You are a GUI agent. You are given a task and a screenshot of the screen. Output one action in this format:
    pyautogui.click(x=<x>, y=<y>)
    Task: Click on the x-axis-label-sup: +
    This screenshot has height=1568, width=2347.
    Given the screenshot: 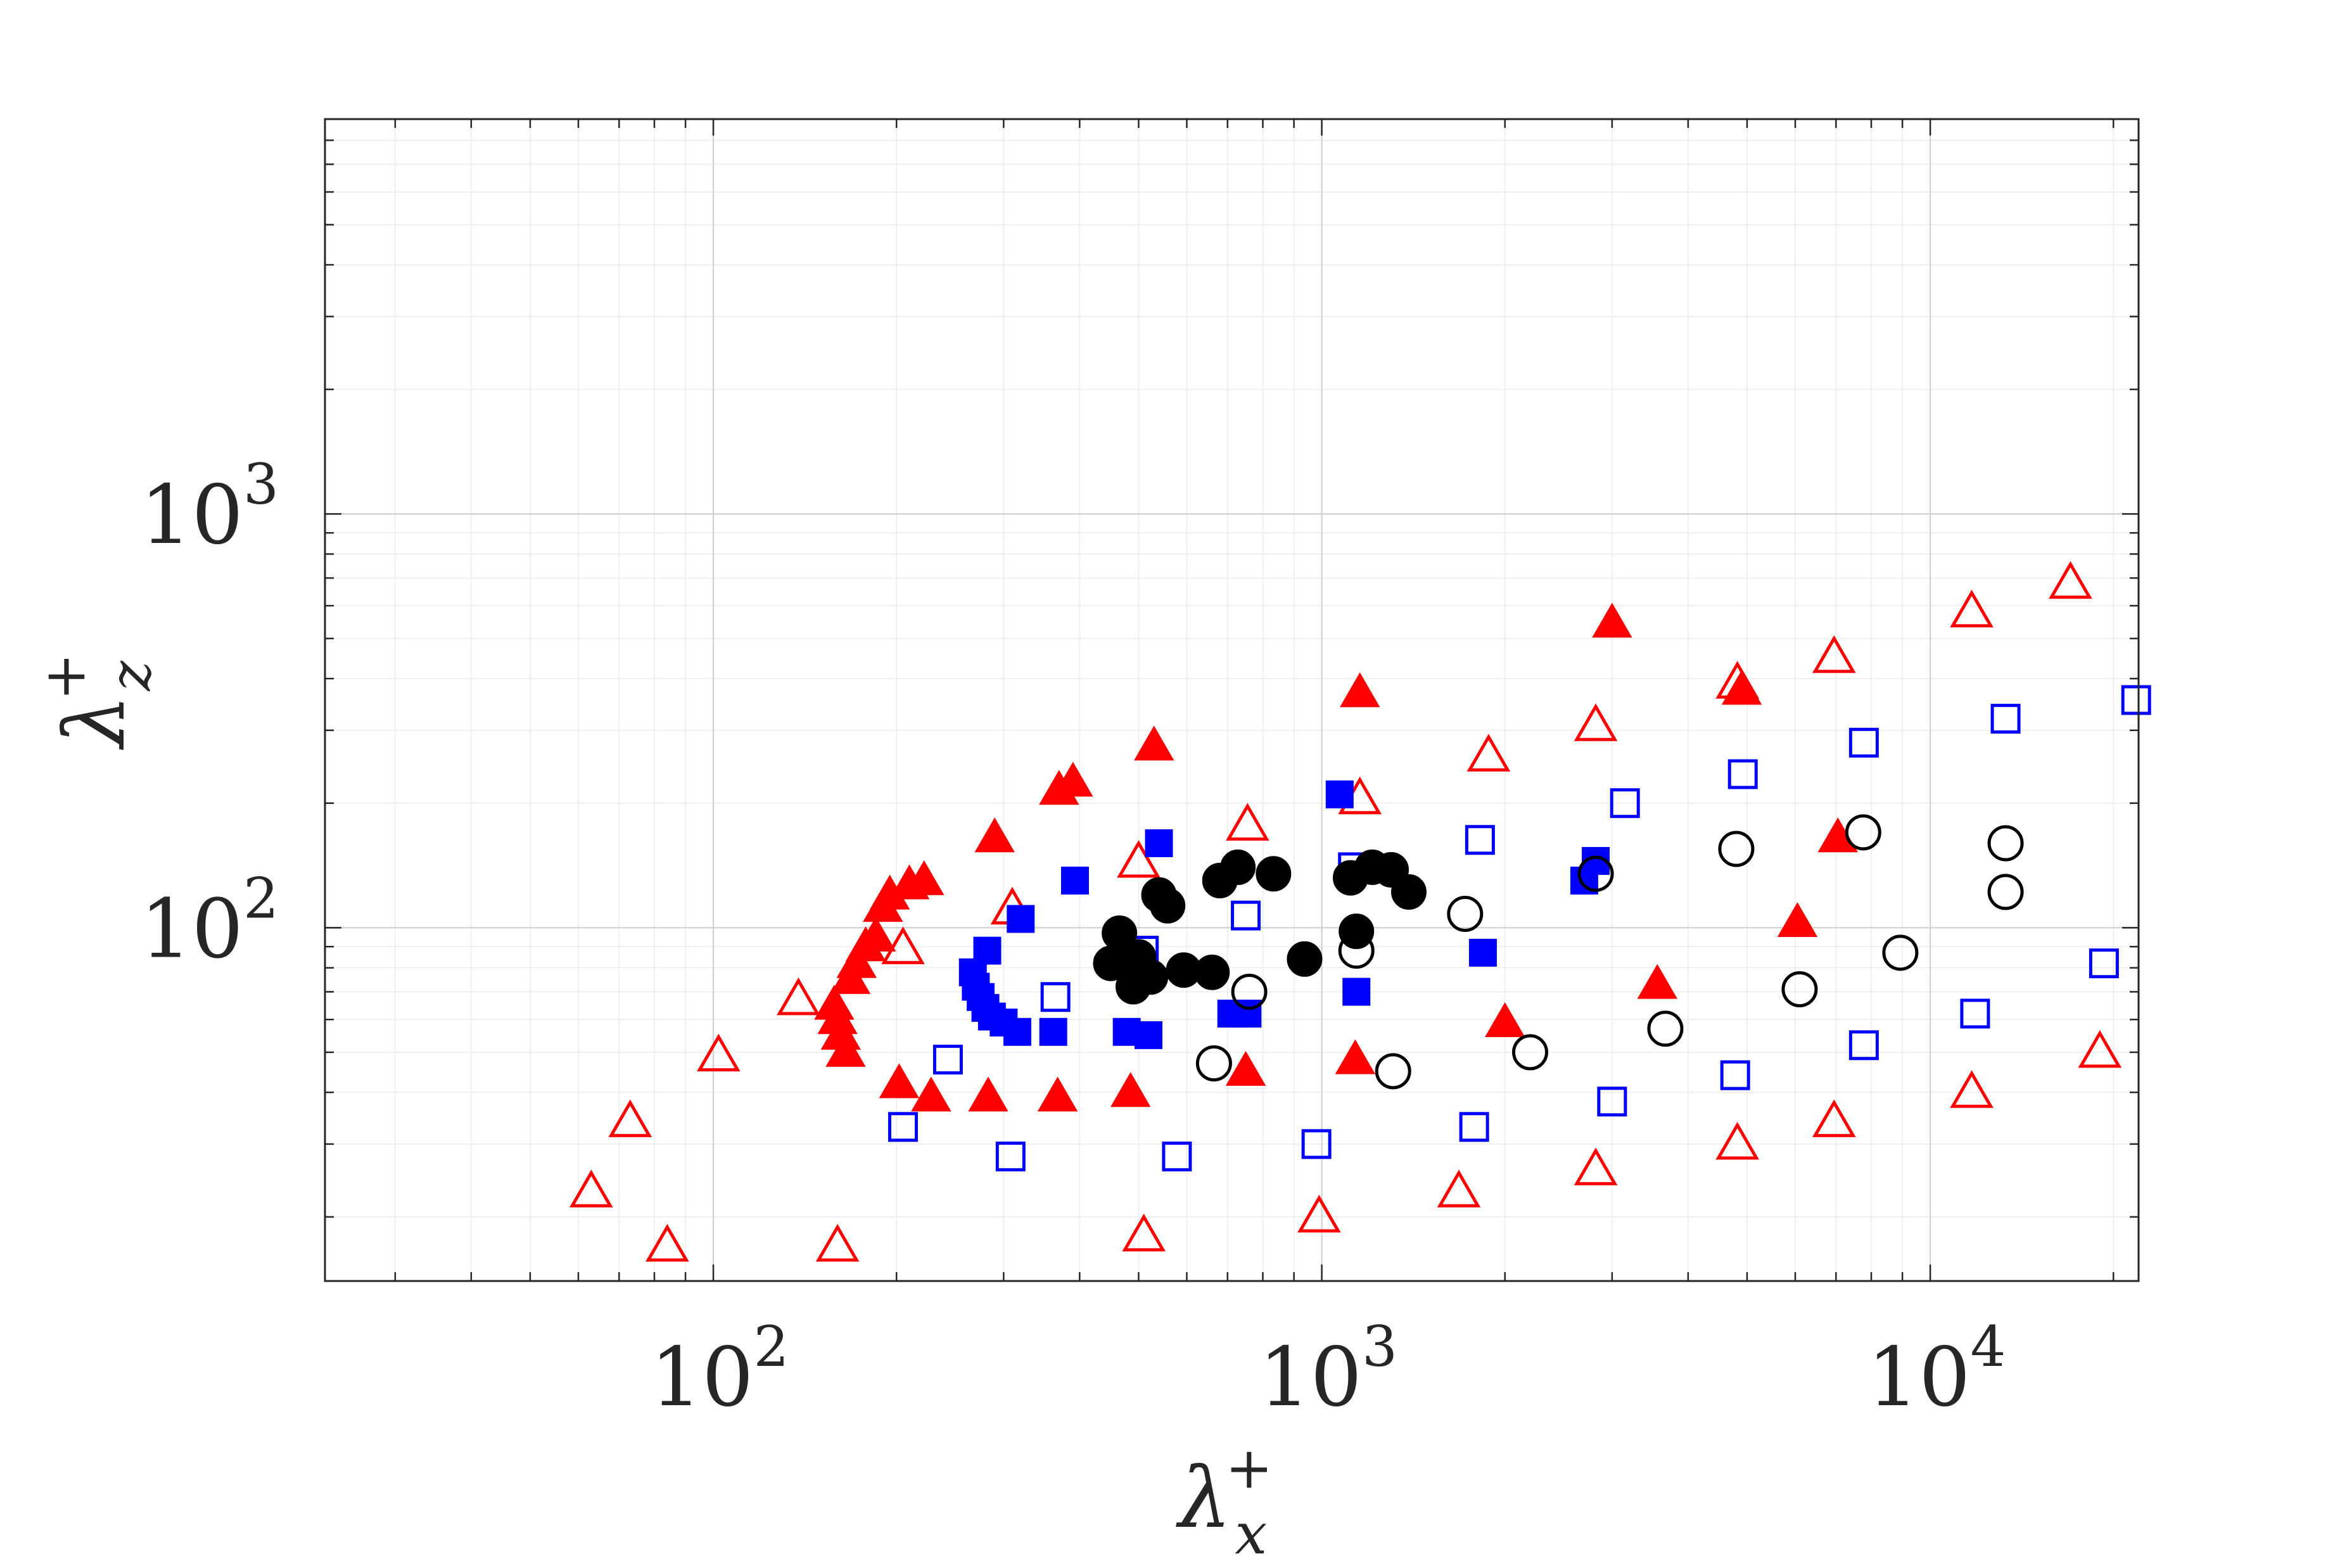 What is the action you would take?
    pyautogui.click(x=1249, y=1468)
    